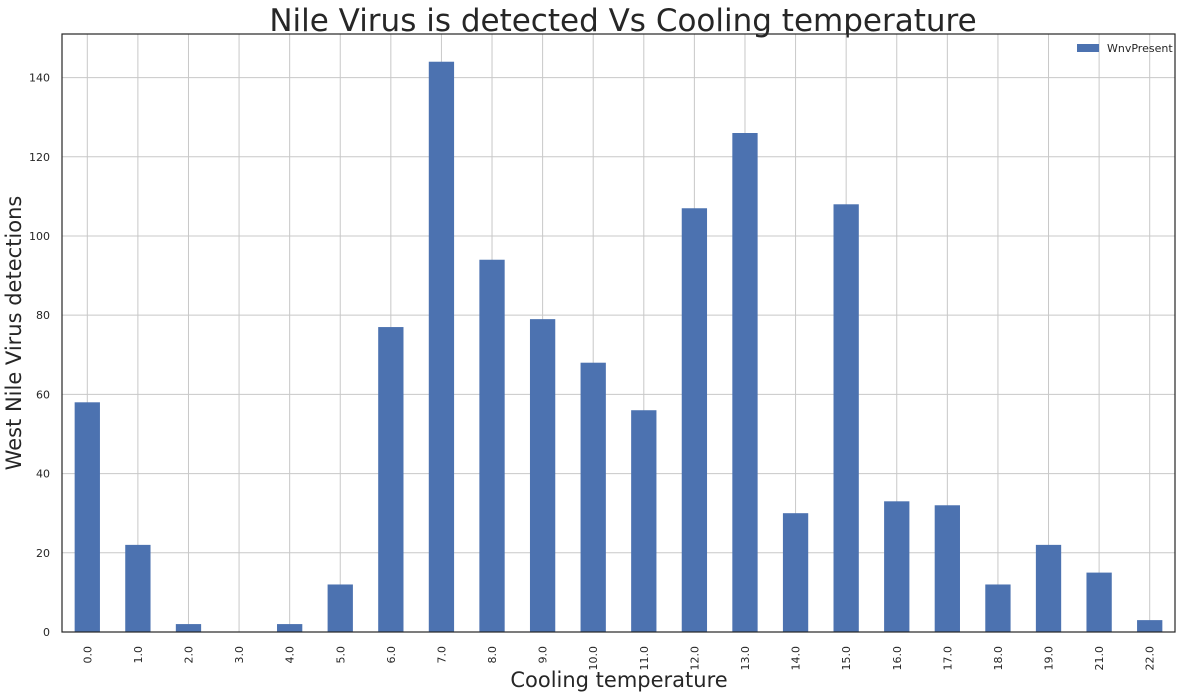 This screenshot has width=1184, height=697. What do you see at coordinates (239, 655) in the screenshot?
I see `x-tick-label: 3.0` at bounding box center [239, 655].